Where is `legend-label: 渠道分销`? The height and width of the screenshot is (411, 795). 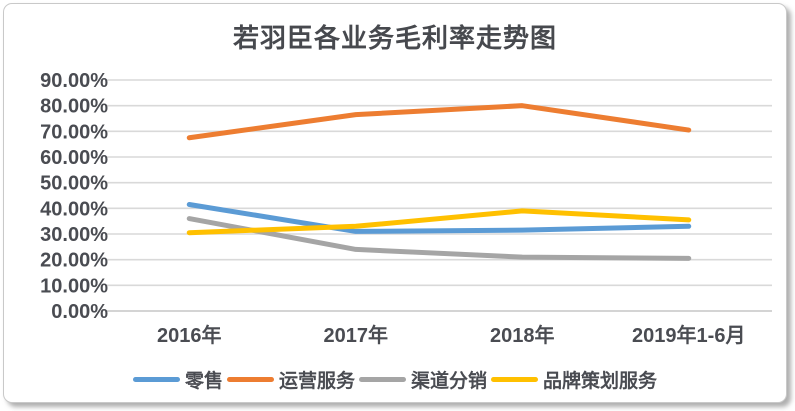
legend-label: 渠道分销 is located at coordinates (449, 381).